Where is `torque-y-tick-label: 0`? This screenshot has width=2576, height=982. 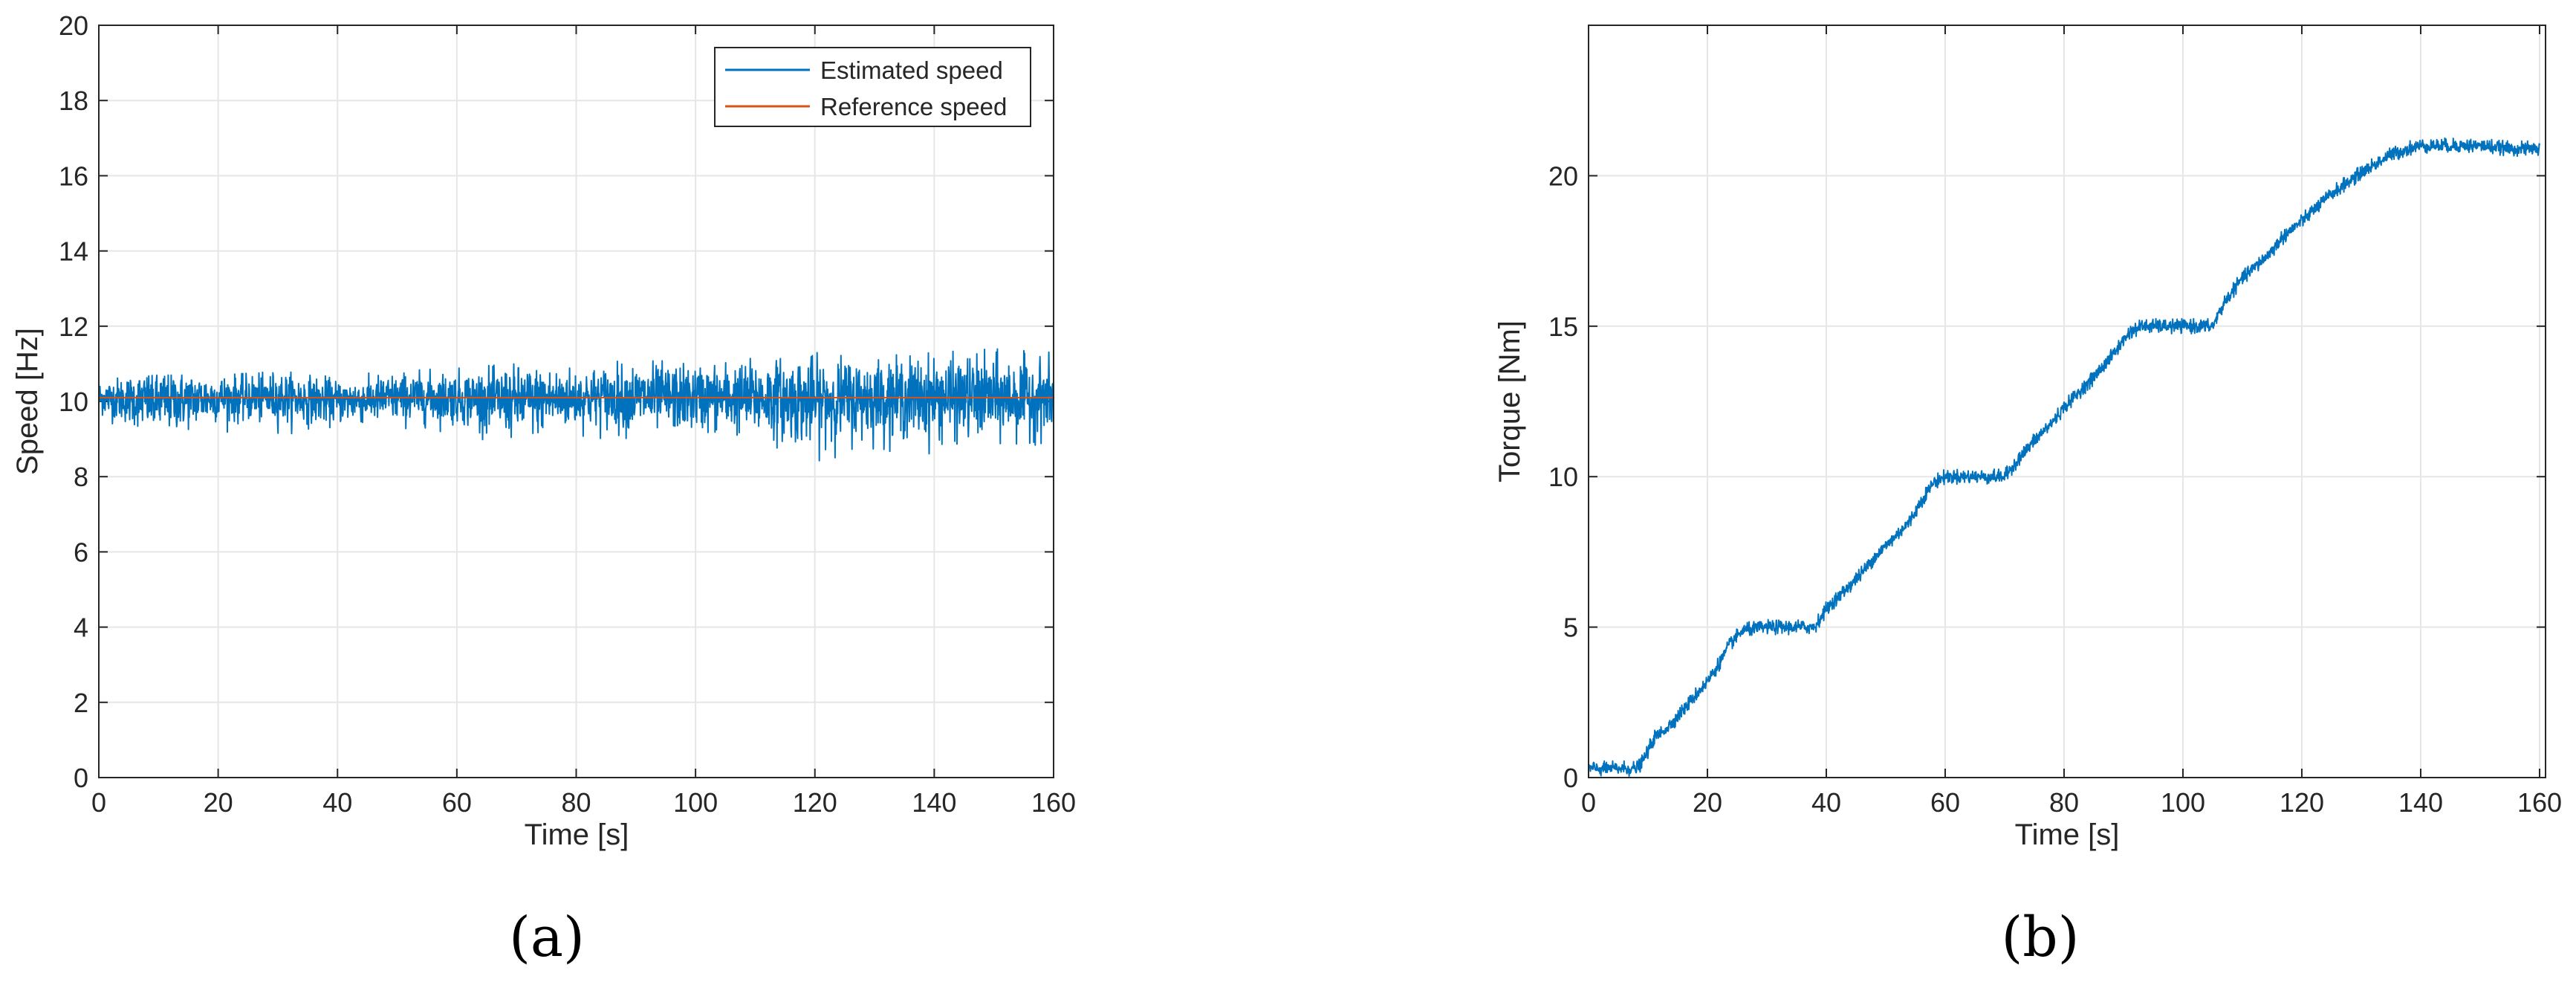
torque-y-tick-label: 0 is located at coordinates (1570, 778).